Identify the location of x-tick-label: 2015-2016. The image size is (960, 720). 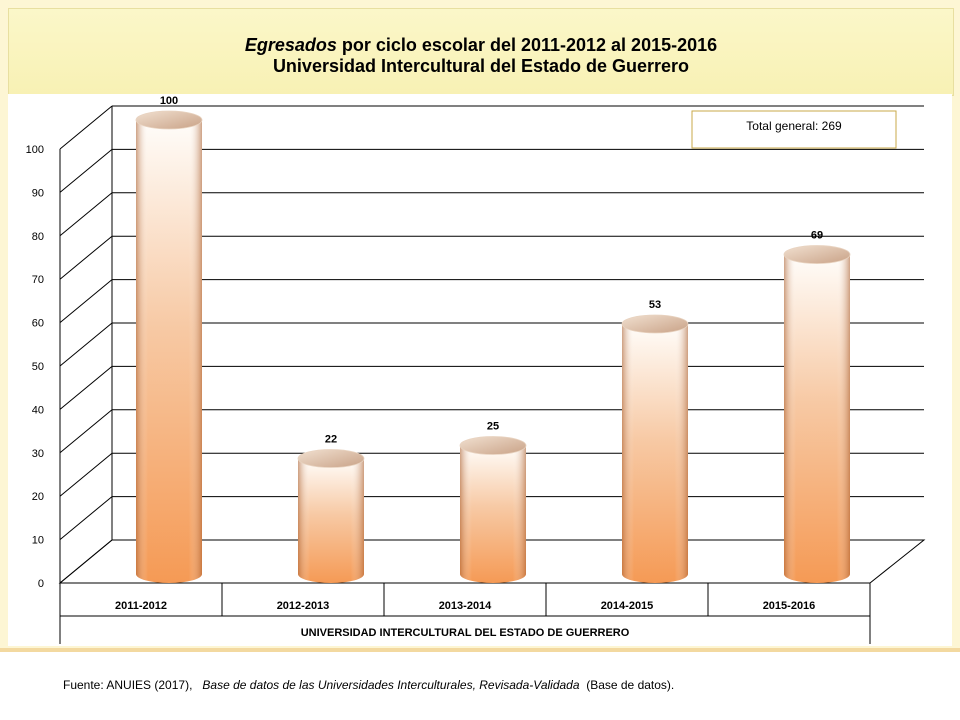
(789, 606).